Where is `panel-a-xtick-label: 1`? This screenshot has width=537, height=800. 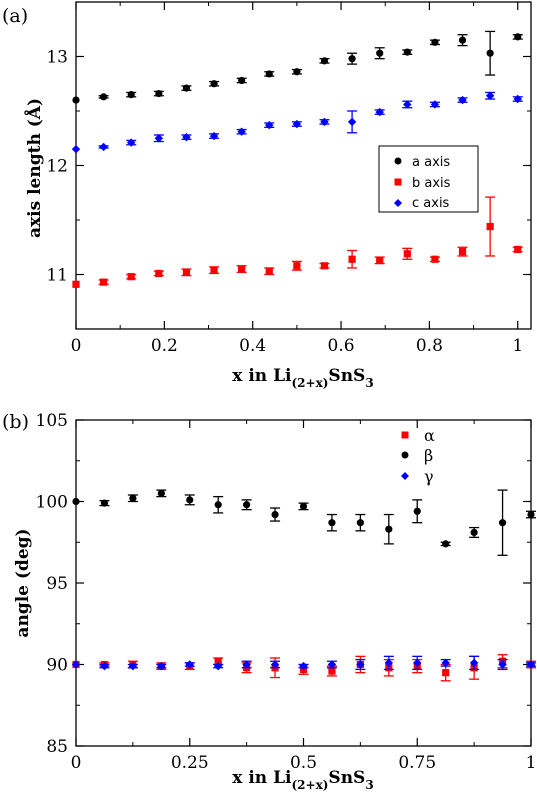
panel-a-xtick-label: 1 is located at coordinates (517, 346).